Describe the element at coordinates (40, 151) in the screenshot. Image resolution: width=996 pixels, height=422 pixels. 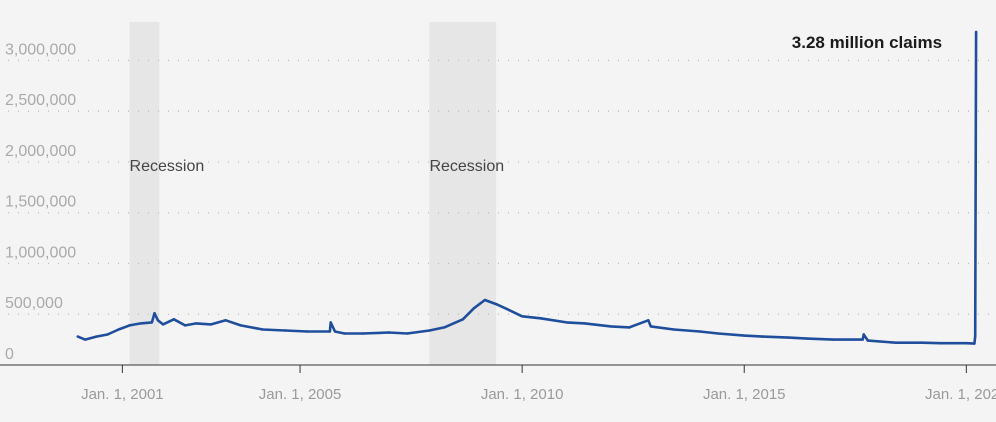
I see `y-tick-label: 2,000,000` at that location.